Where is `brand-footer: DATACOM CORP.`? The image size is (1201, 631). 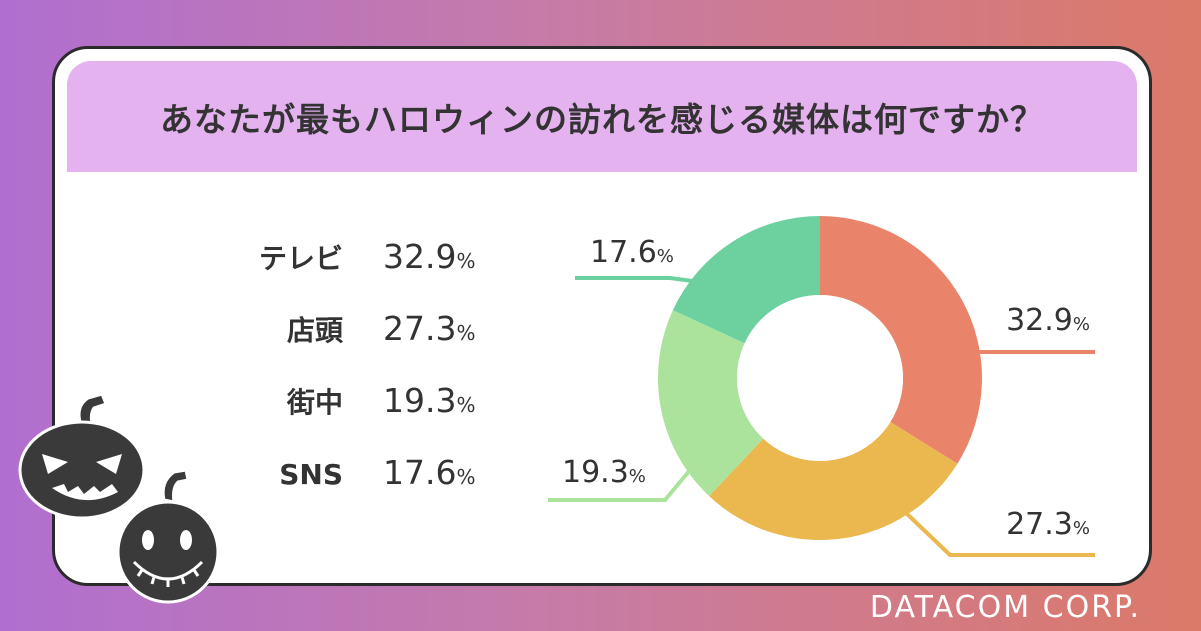 brand-footer: DATACOM CORP. is located at coordinates (1005, 607).